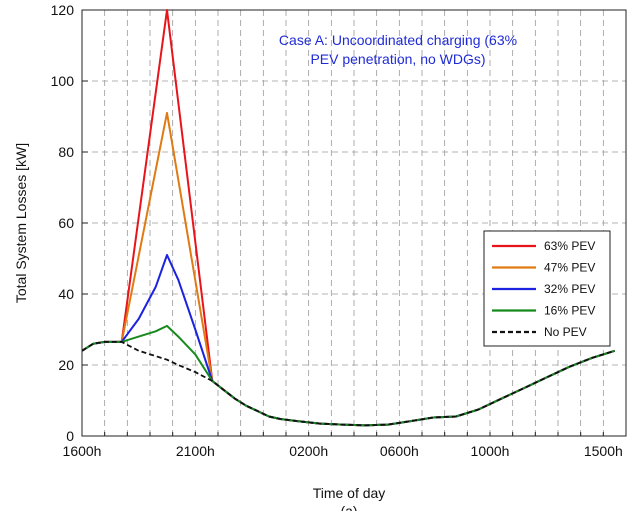 Image resolution: width=644 pixels, height=511 pixels. Describe the element at coordinates (398, 40) in the screenshot. I see `chart-annotation-line-1: Case A: Uncoordinated charging (63%` at that location.